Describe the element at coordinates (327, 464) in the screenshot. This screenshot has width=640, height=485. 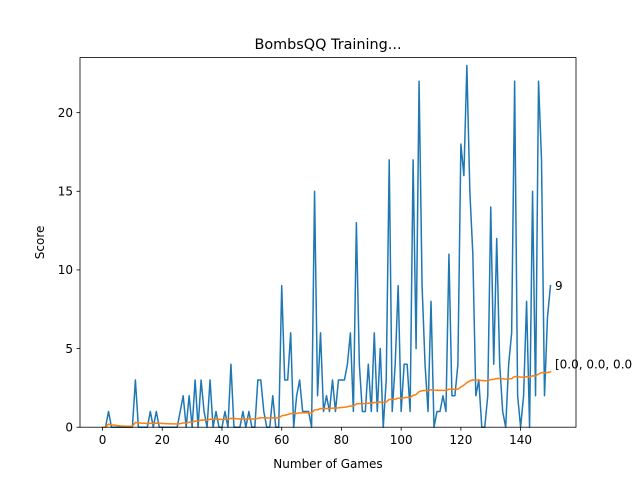
I see `x-axis-label: Number of Games` at that location.